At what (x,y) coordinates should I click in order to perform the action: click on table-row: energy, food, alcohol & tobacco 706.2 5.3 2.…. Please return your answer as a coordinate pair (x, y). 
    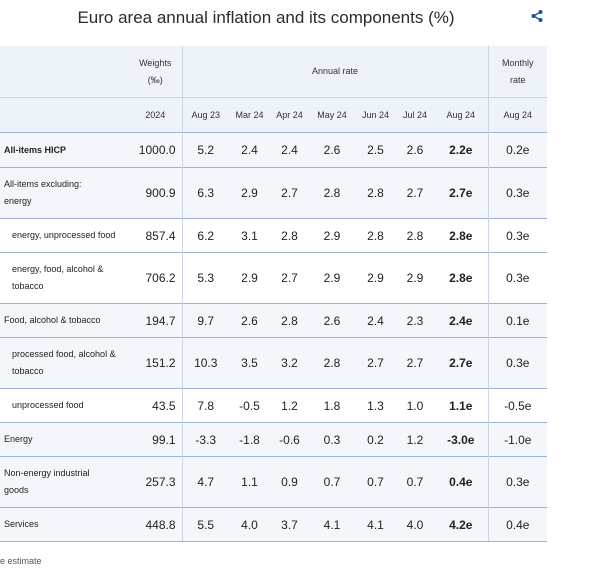
    Looking at the image, I should click on (274, 278).